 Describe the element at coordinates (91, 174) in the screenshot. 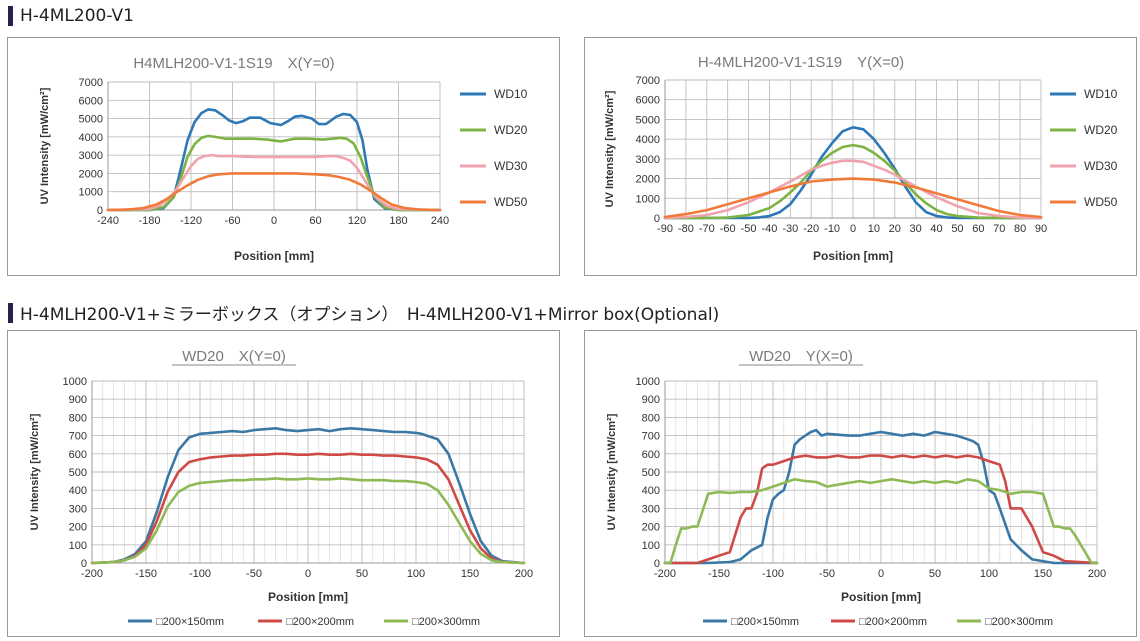

I see `y-tick-label: 2000` at that location.